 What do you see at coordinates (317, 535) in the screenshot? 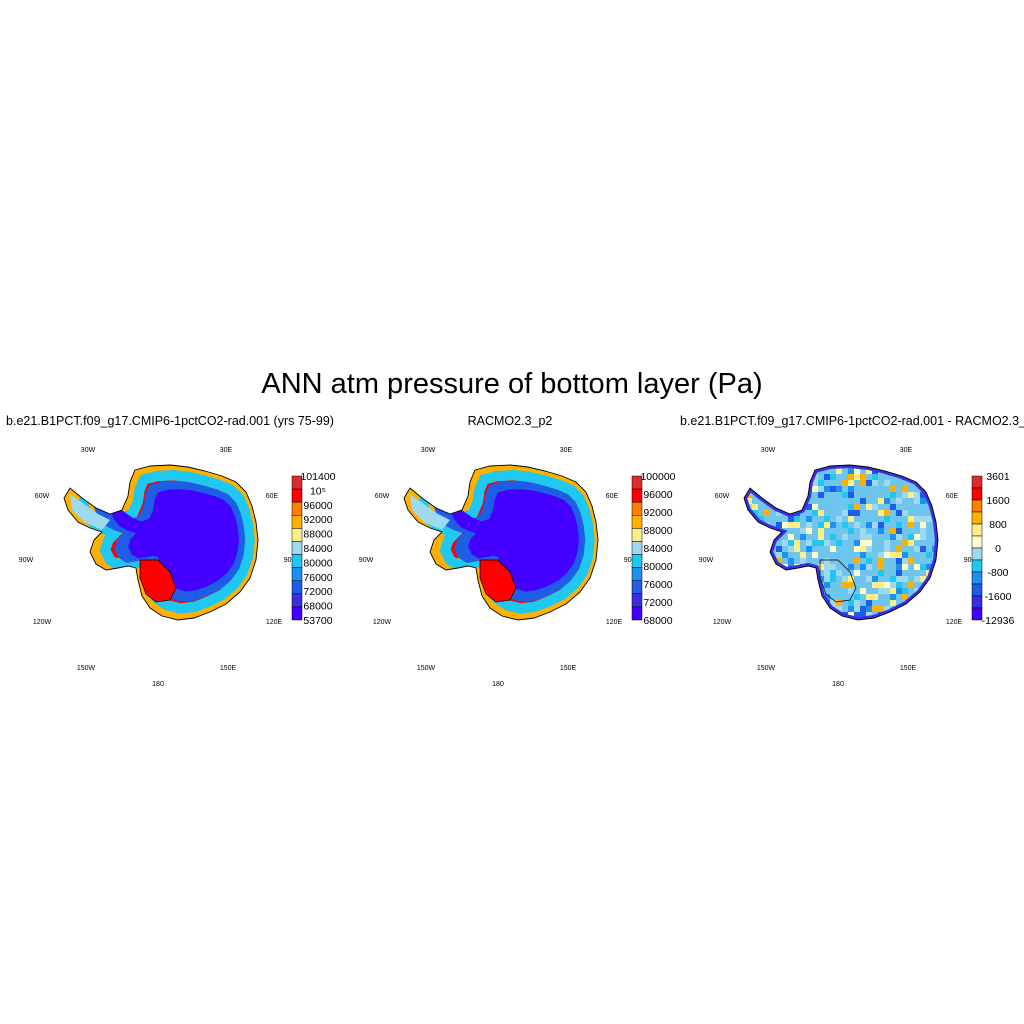
I see `colorbar-label: 88000` at bounding box center [317, 535].